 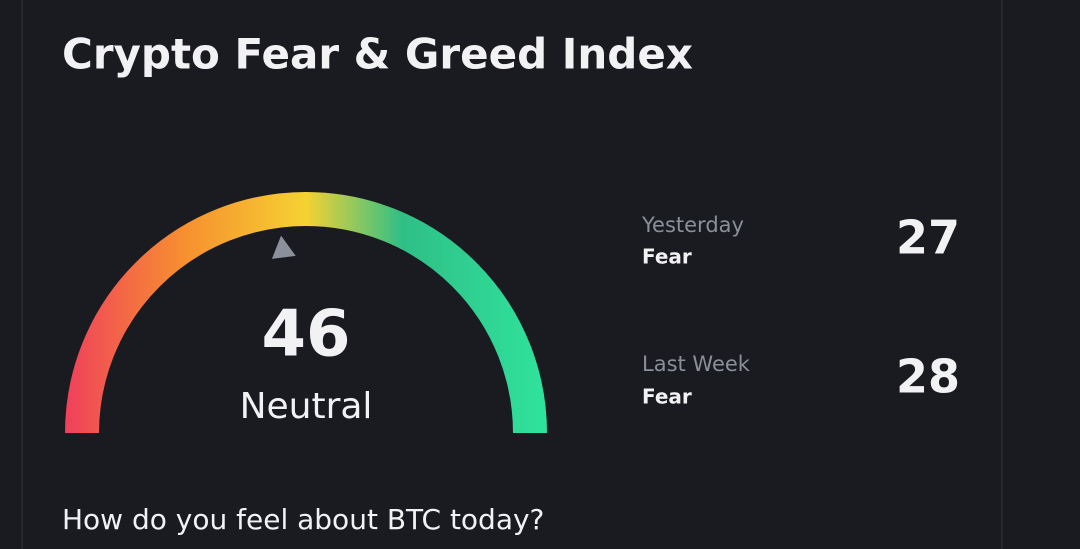 What do you see at coordinates (283, 247) in the screenshot?
I see `gauge-pointer` at bounding box center [283, 247].